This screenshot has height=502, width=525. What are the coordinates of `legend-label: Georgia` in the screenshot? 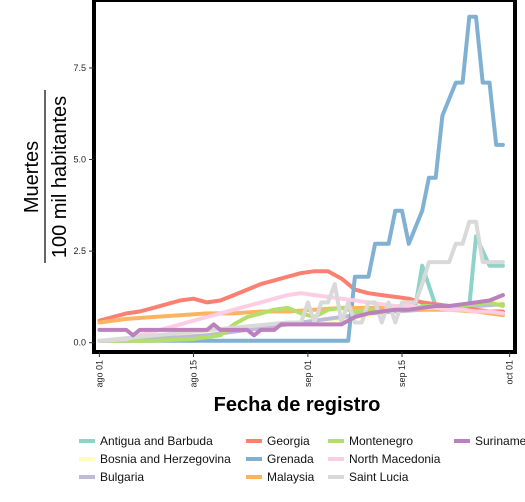 It's located at (288, 441).